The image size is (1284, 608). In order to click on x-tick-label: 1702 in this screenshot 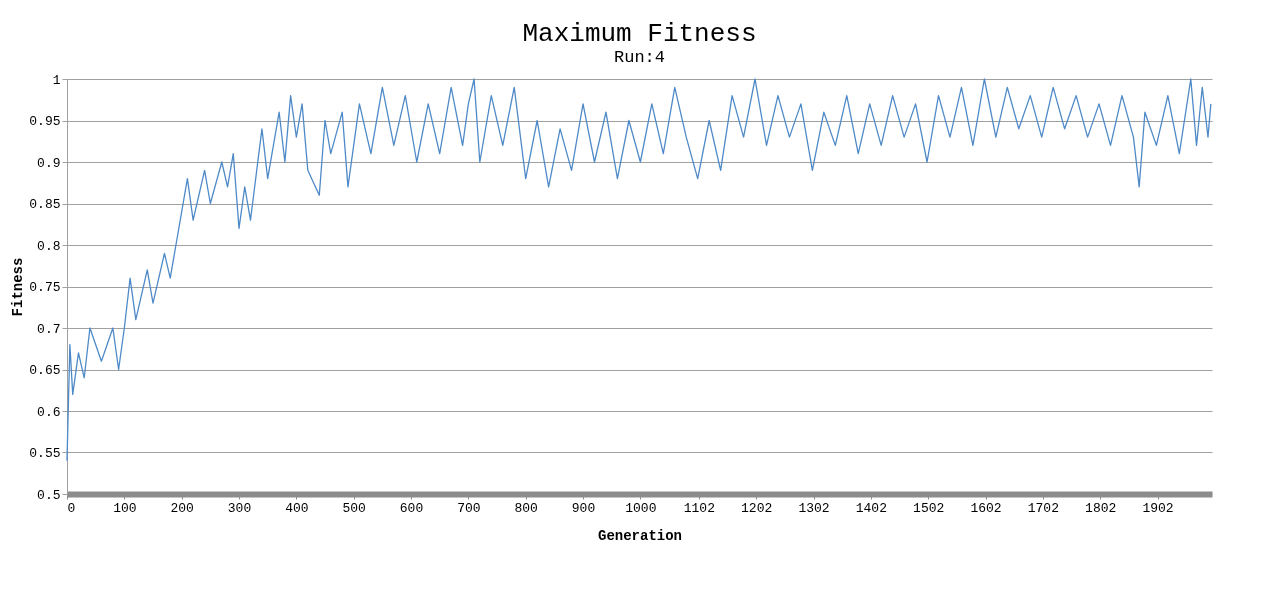, I will do `click(1043, 508)`.